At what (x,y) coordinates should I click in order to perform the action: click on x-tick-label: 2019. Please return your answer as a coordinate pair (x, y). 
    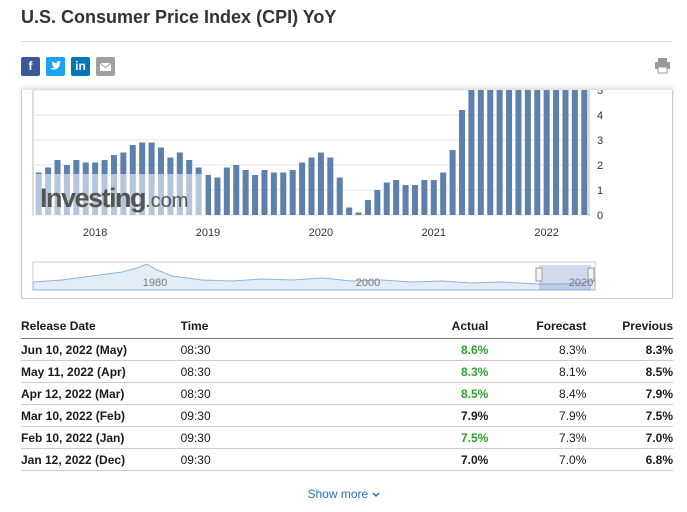
    Looking at the image, I should click on (208, 233).